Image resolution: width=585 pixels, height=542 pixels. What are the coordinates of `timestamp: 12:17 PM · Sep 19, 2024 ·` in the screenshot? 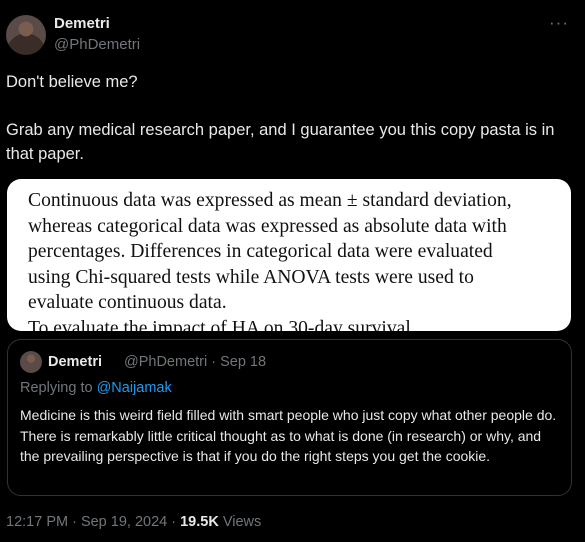 It's located at (93, 522).